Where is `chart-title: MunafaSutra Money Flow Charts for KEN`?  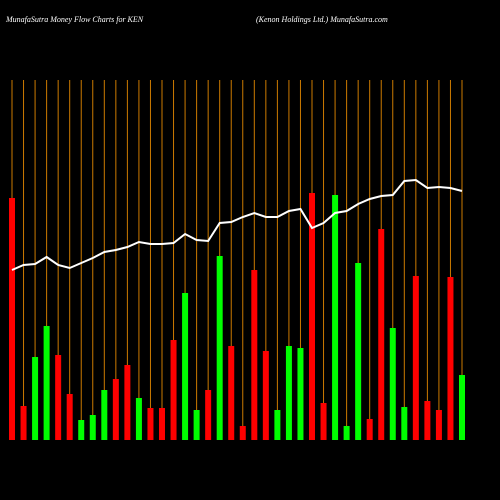 chart-title: MunafaSutra Money Flow Charts for KEN is located at coordinates (74, 19).